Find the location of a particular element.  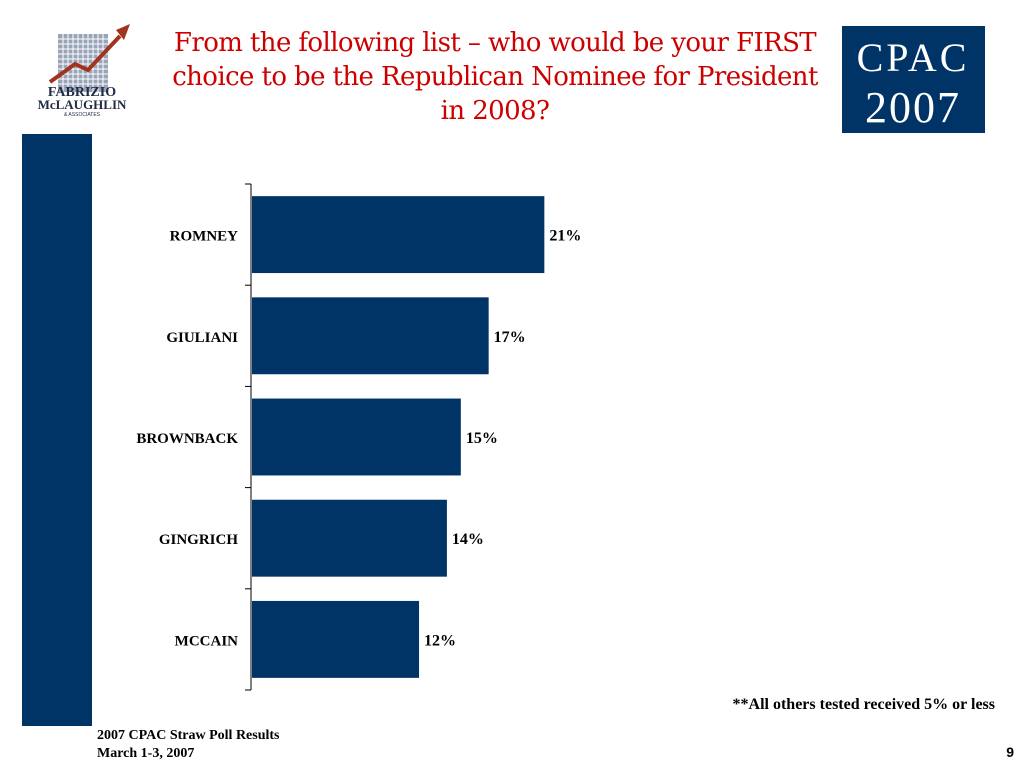

chart-axis is located at coordinates (248, 437).